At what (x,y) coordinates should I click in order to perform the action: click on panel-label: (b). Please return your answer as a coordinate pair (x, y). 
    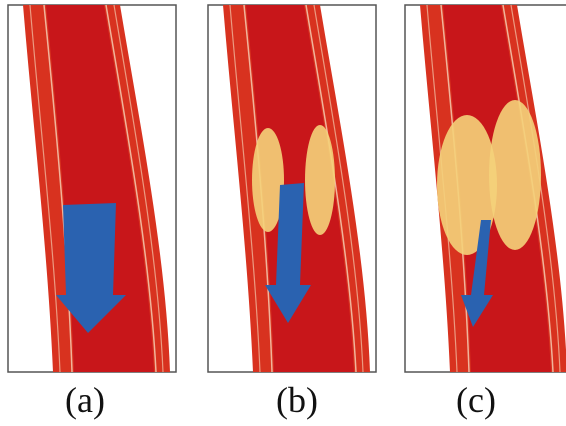
    Looking at the image, I should click on (297, 400).